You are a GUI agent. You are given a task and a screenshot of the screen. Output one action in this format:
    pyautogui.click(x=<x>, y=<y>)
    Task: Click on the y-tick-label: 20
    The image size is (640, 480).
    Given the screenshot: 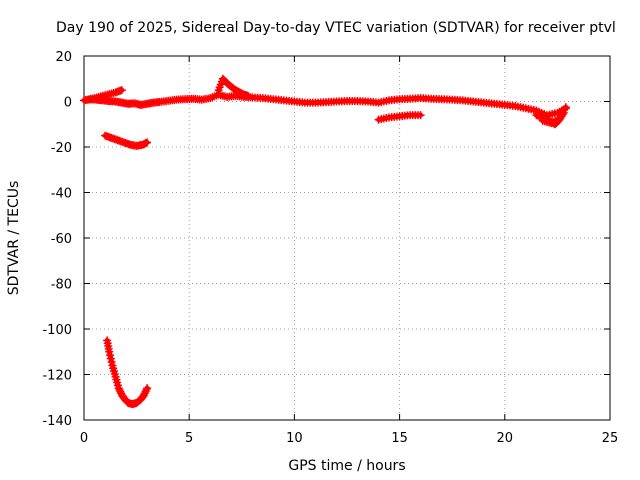 What is the action you would take?
    pyautogui.click(x=63, y=57)
    